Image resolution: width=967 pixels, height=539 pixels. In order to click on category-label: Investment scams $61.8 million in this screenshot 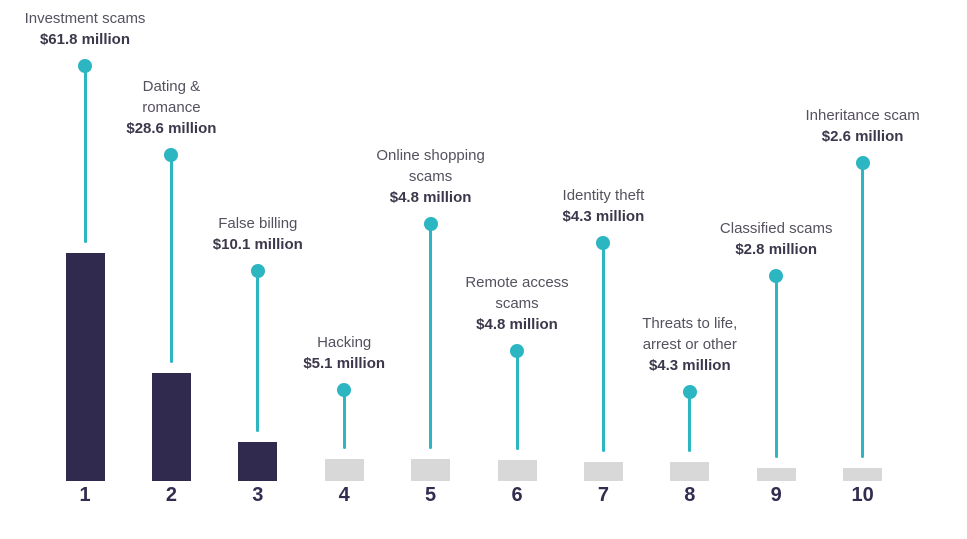, I will do `click(87, 29)`.